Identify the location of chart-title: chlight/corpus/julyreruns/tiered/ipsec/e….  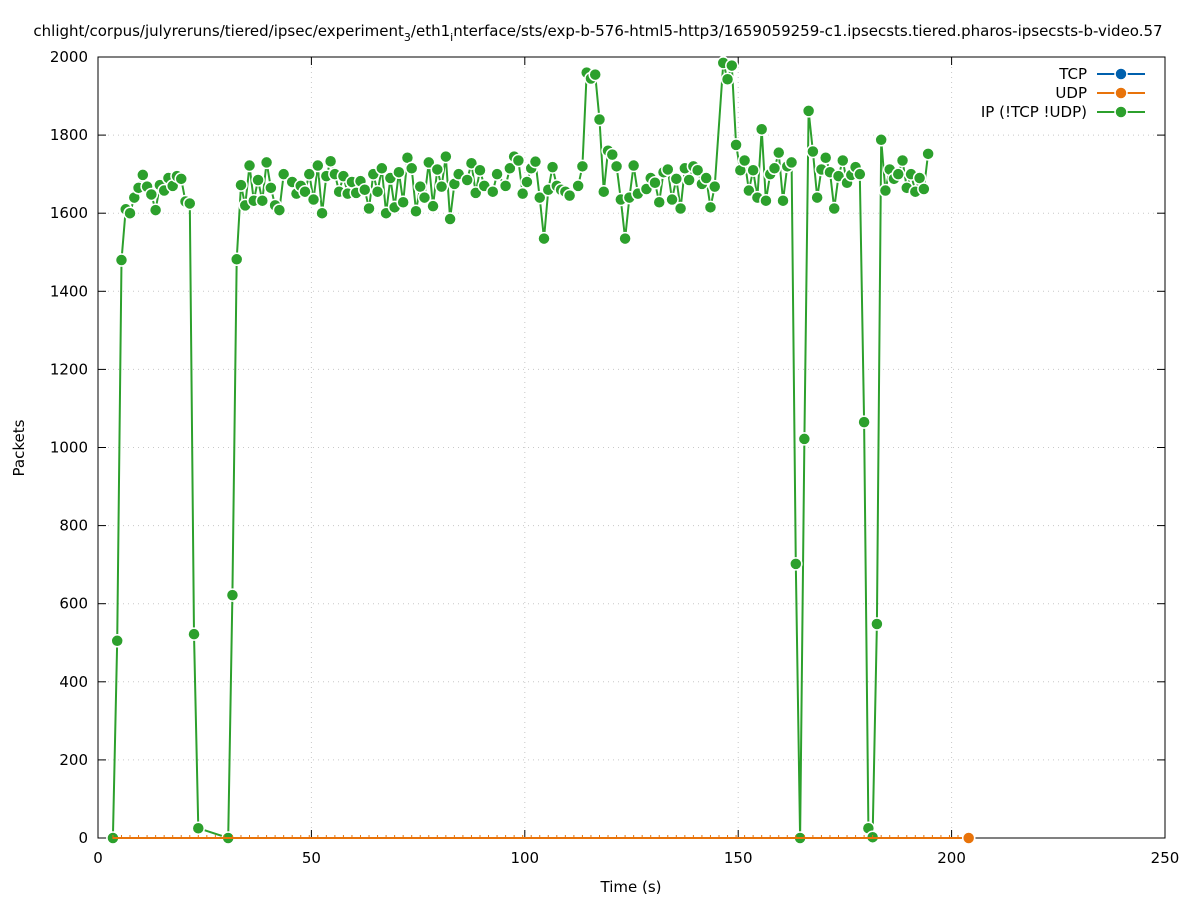
(597, 33).